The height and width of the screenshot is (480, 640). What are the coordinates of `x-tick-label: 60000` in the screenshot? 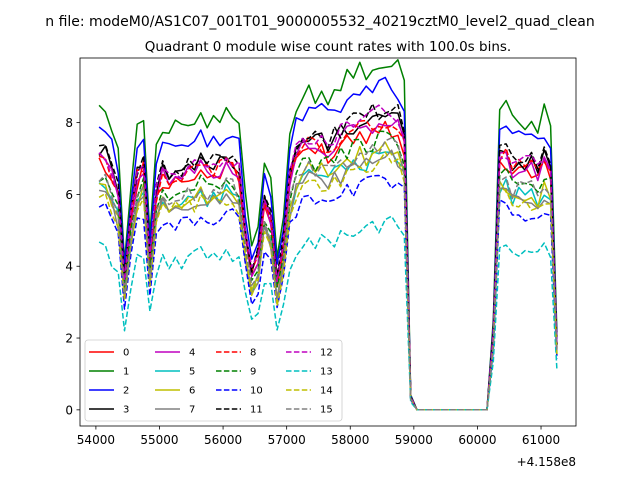 It's located at (477, 440).